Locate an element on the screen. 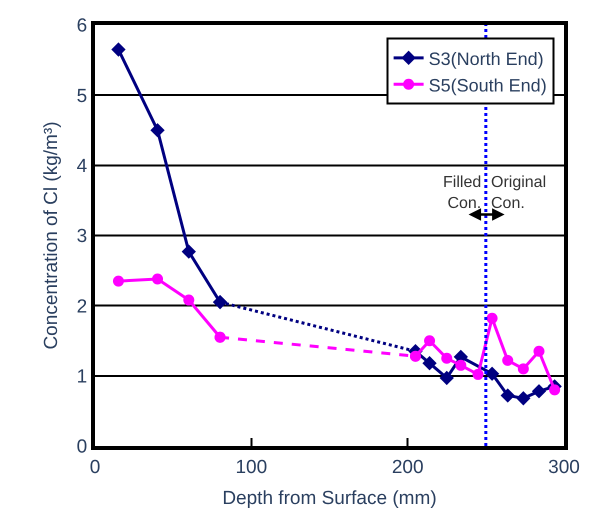 Image resolution: width=594 pixels, height=531 pixels. y-tick-label: 6 is located at coordinates (82, 26).